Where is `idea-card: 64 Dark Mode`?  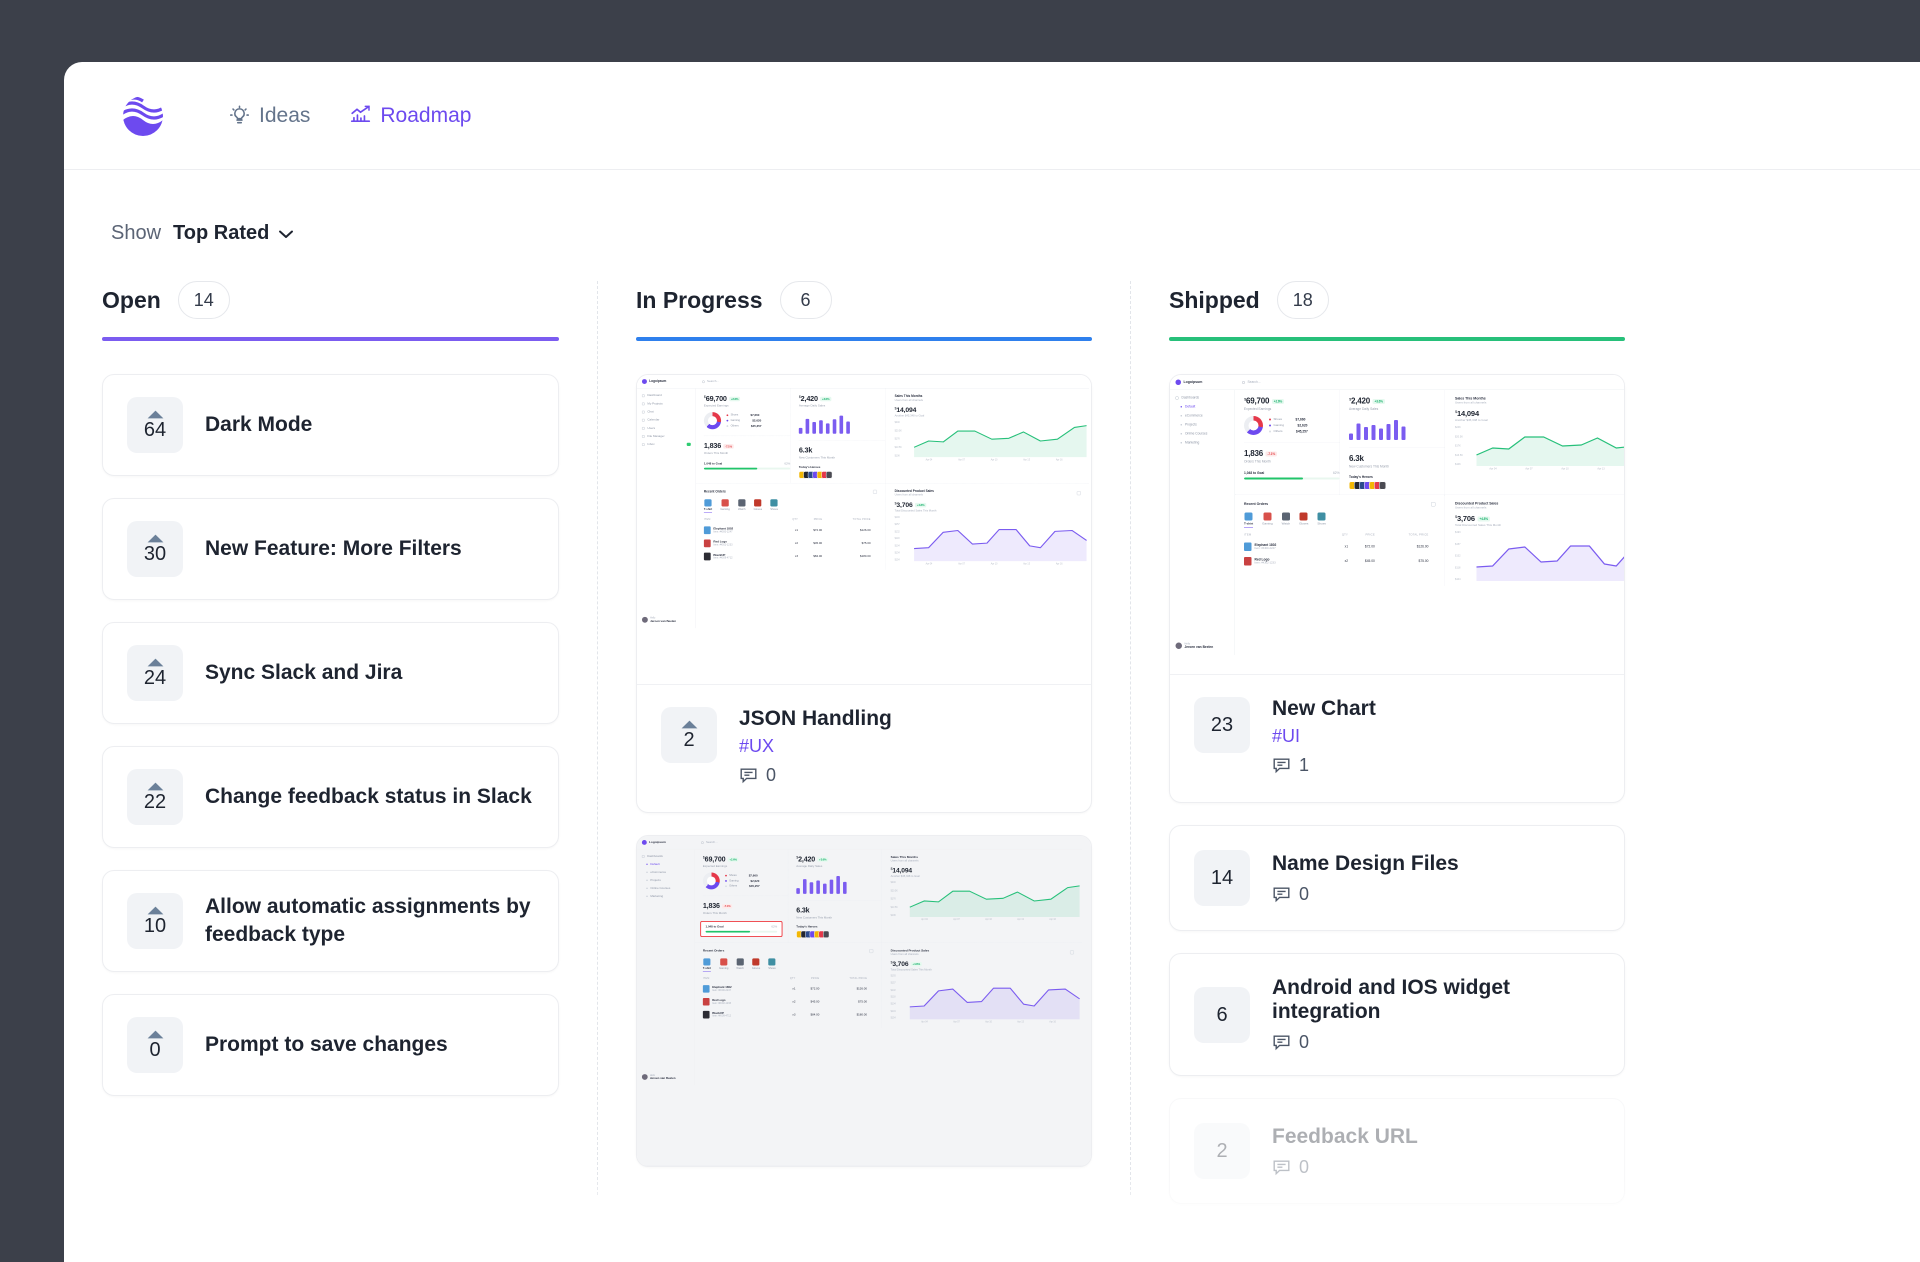
idea-card: 64 Dark Mode is located at coordinates (330, 425).